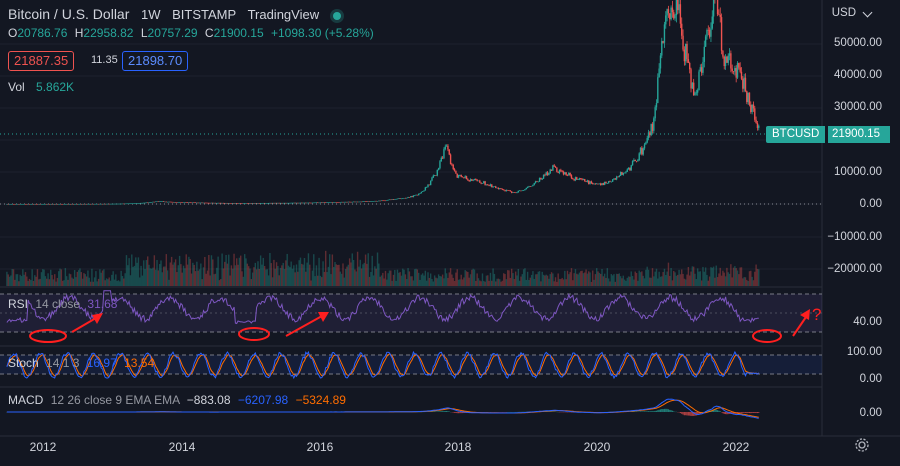 The width and height of the screenshot is (900, 466). What do you see at coordinates (68, 14) in the screenshot?
I see `symbol-title: Bitcoin / U.S. Dollar` at bounding box center [68, 14].